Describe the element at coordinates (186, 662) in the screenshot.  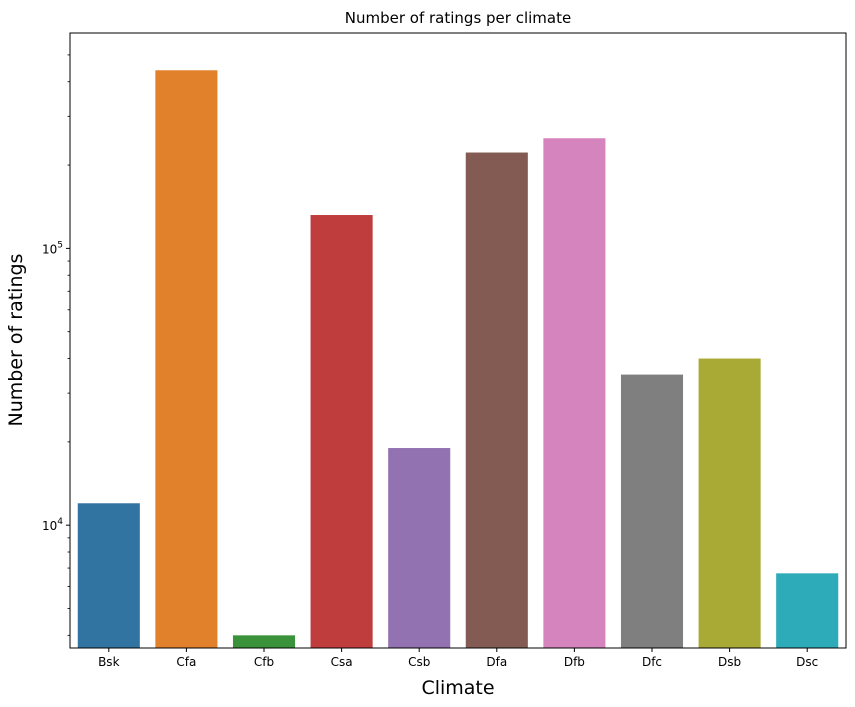
I see `x-tick-label-cfa: Cfa` at that location.